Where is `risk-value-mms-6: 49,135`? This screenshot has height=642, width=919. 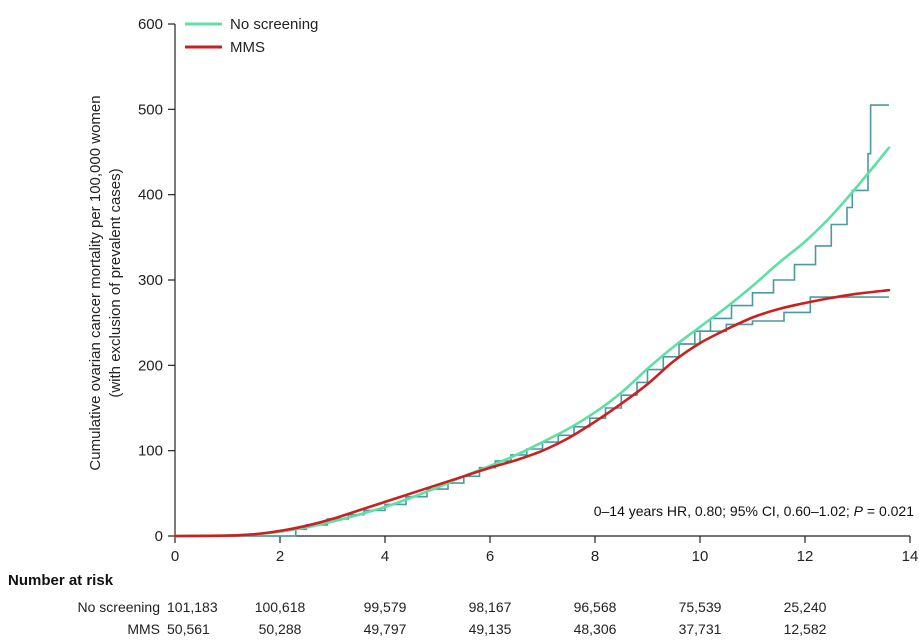
risk-value-mms-6: 49,135 is located at coordinates (490, 629).